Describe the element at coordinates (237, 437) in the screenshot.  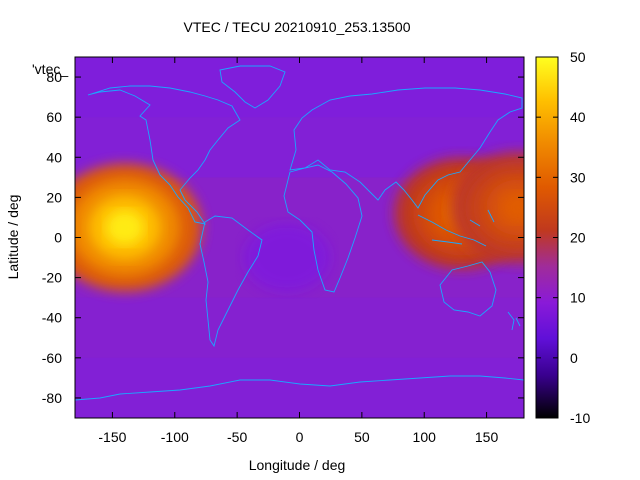
I see `x-tick-label-2: -50` at that location.